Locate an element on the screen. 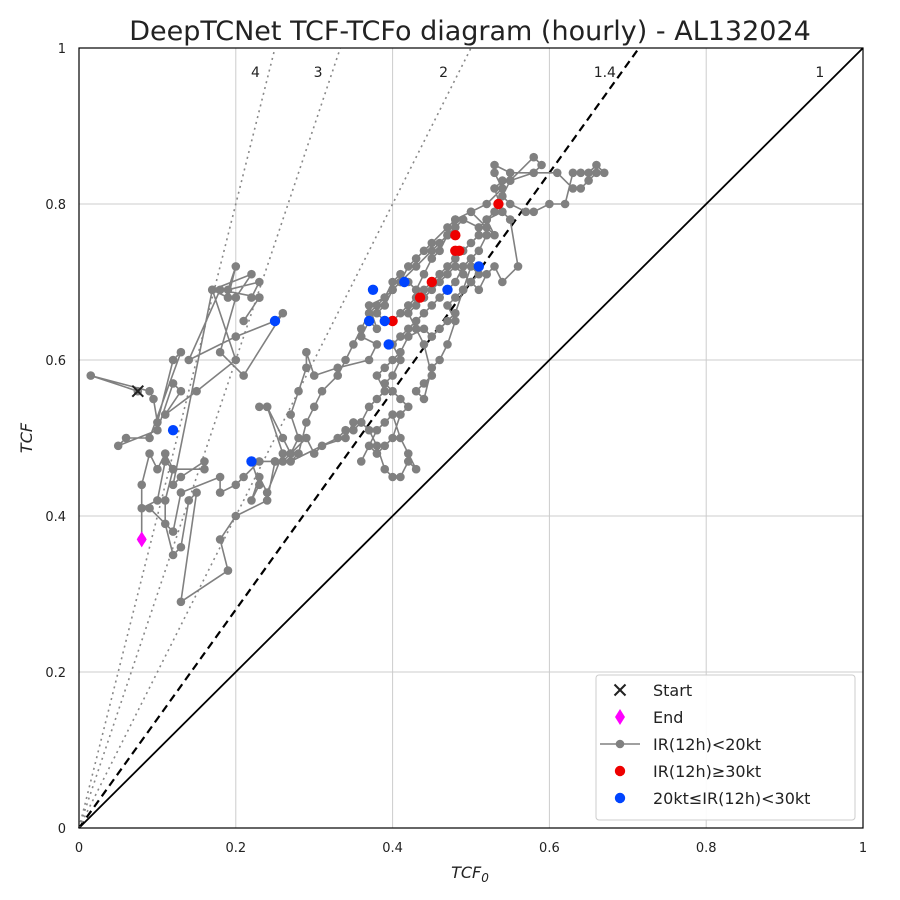  legend-end-icon is located at coordinates (620, 717).